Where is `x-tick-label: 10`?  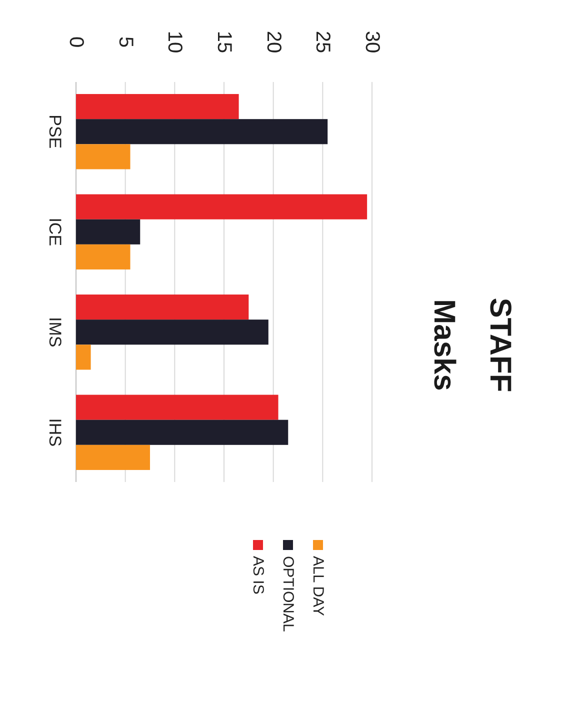
x-tick-label: 10 is located at coordinates (175, 42).